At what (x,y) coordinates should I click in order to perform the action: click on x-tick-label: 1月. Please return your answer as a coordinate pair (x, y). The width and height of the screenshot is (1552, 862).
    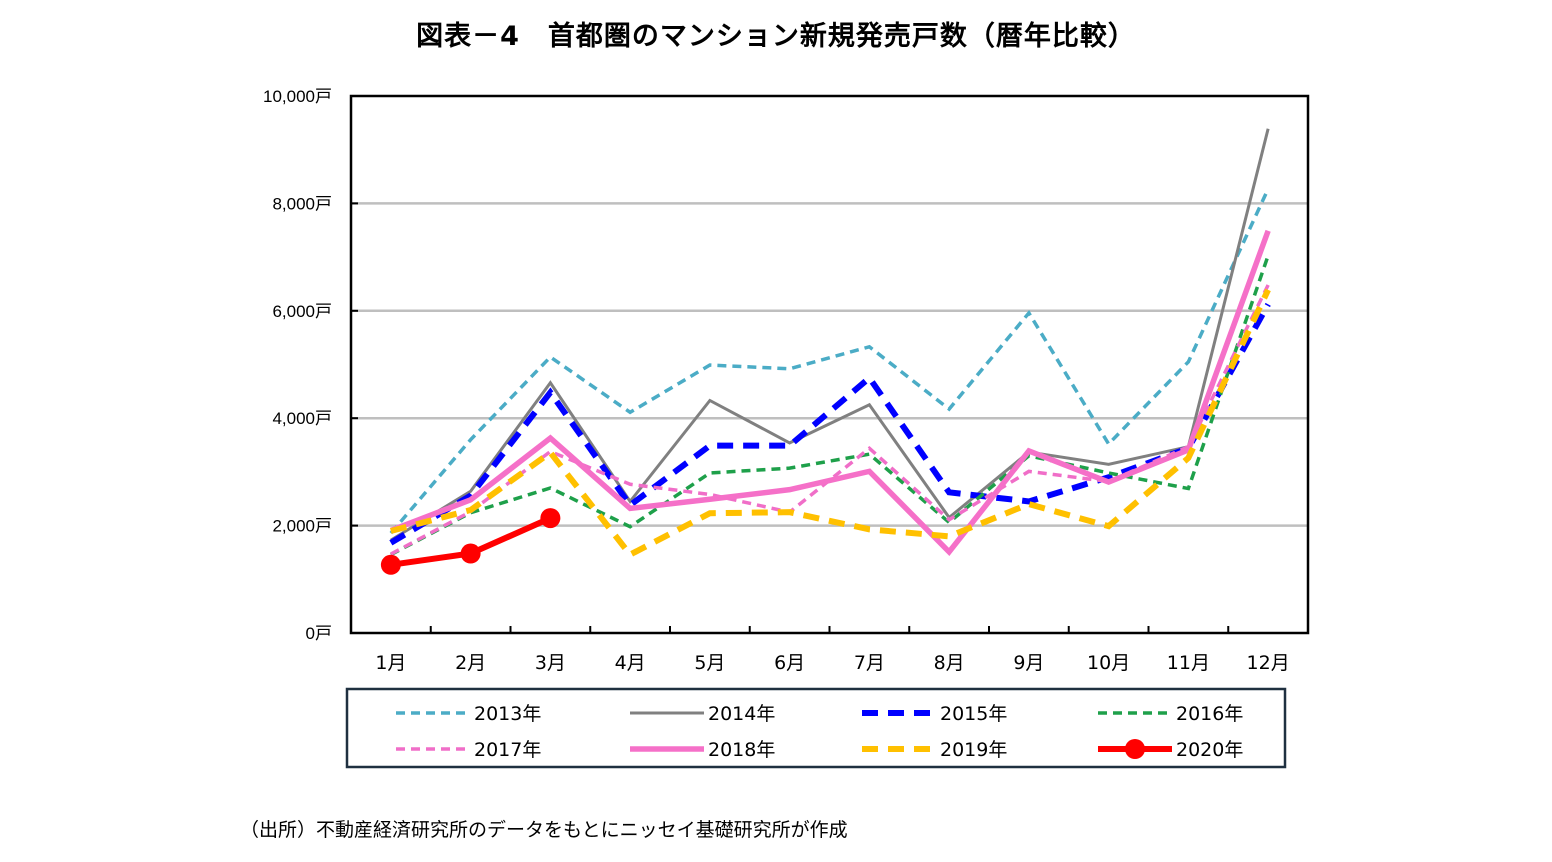
    Looking at the image, I should click on (390, 663).